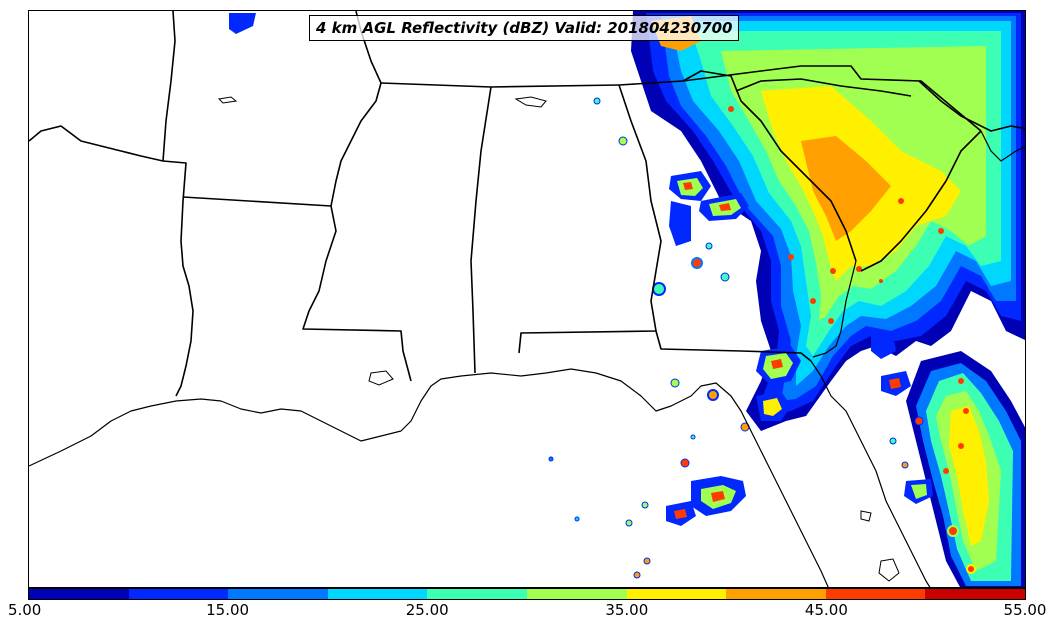  What do you see at coordinates (436, 228) in the screenshot?
I see `boundary-mississippi-alabama` at bounding box center [436, 228].